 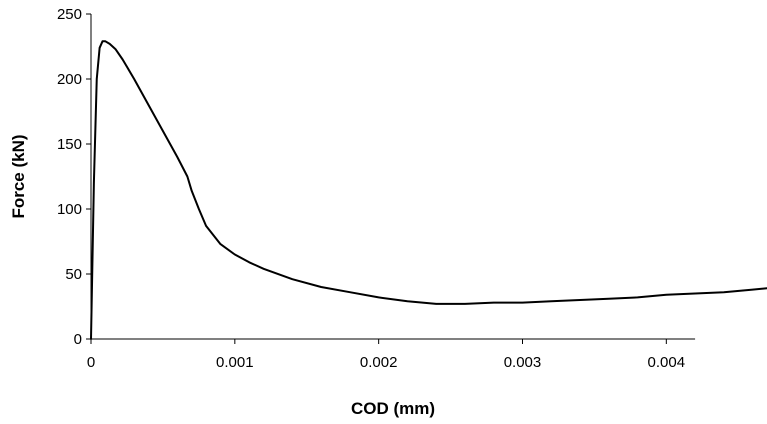 I want to click on x-tick-label: 0.003, so click(x=523, y=362).